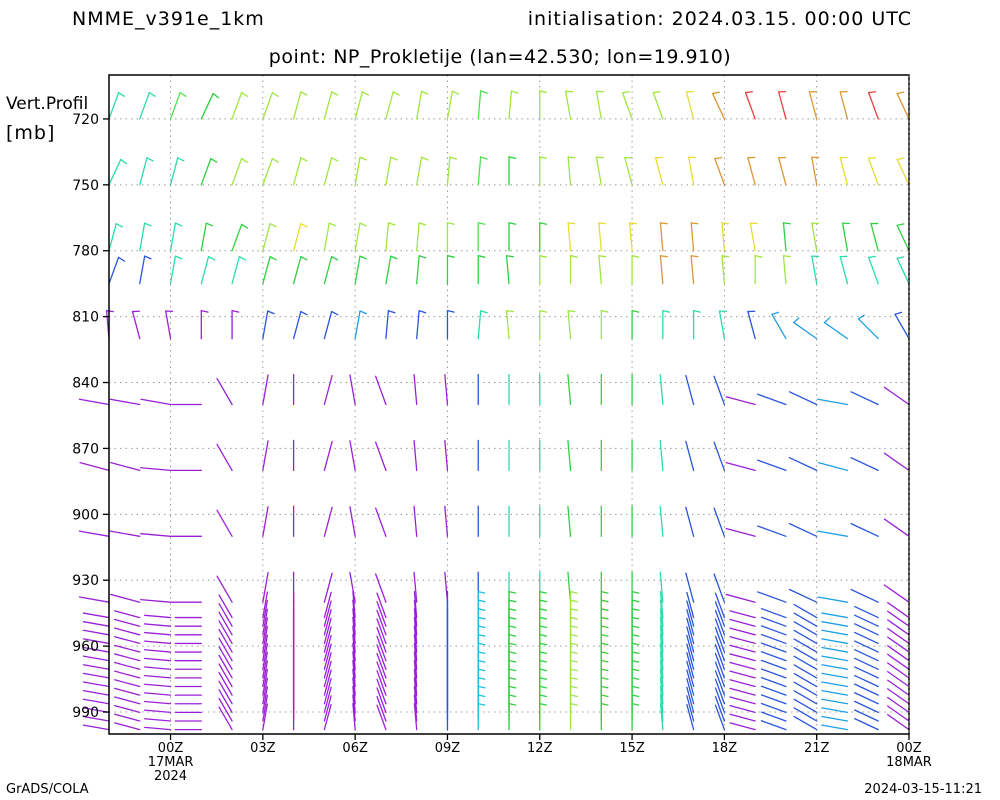 The height and width of the screenshot is (800, 1000). What do you see at coordinates (85, 120) in the screenshot?
I see `y-tick-label: 720` at bounding box center [85, 120].